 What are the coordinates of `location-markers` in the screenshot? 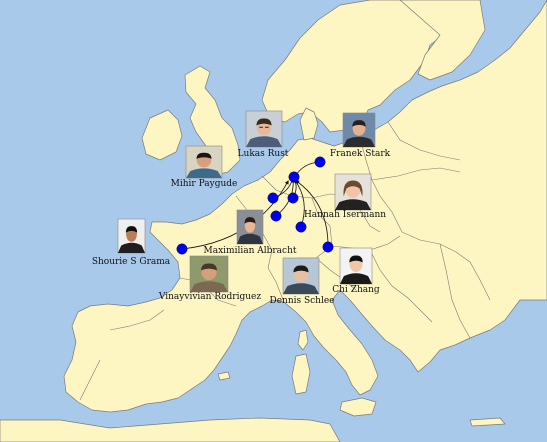 It's located at (255, 205).